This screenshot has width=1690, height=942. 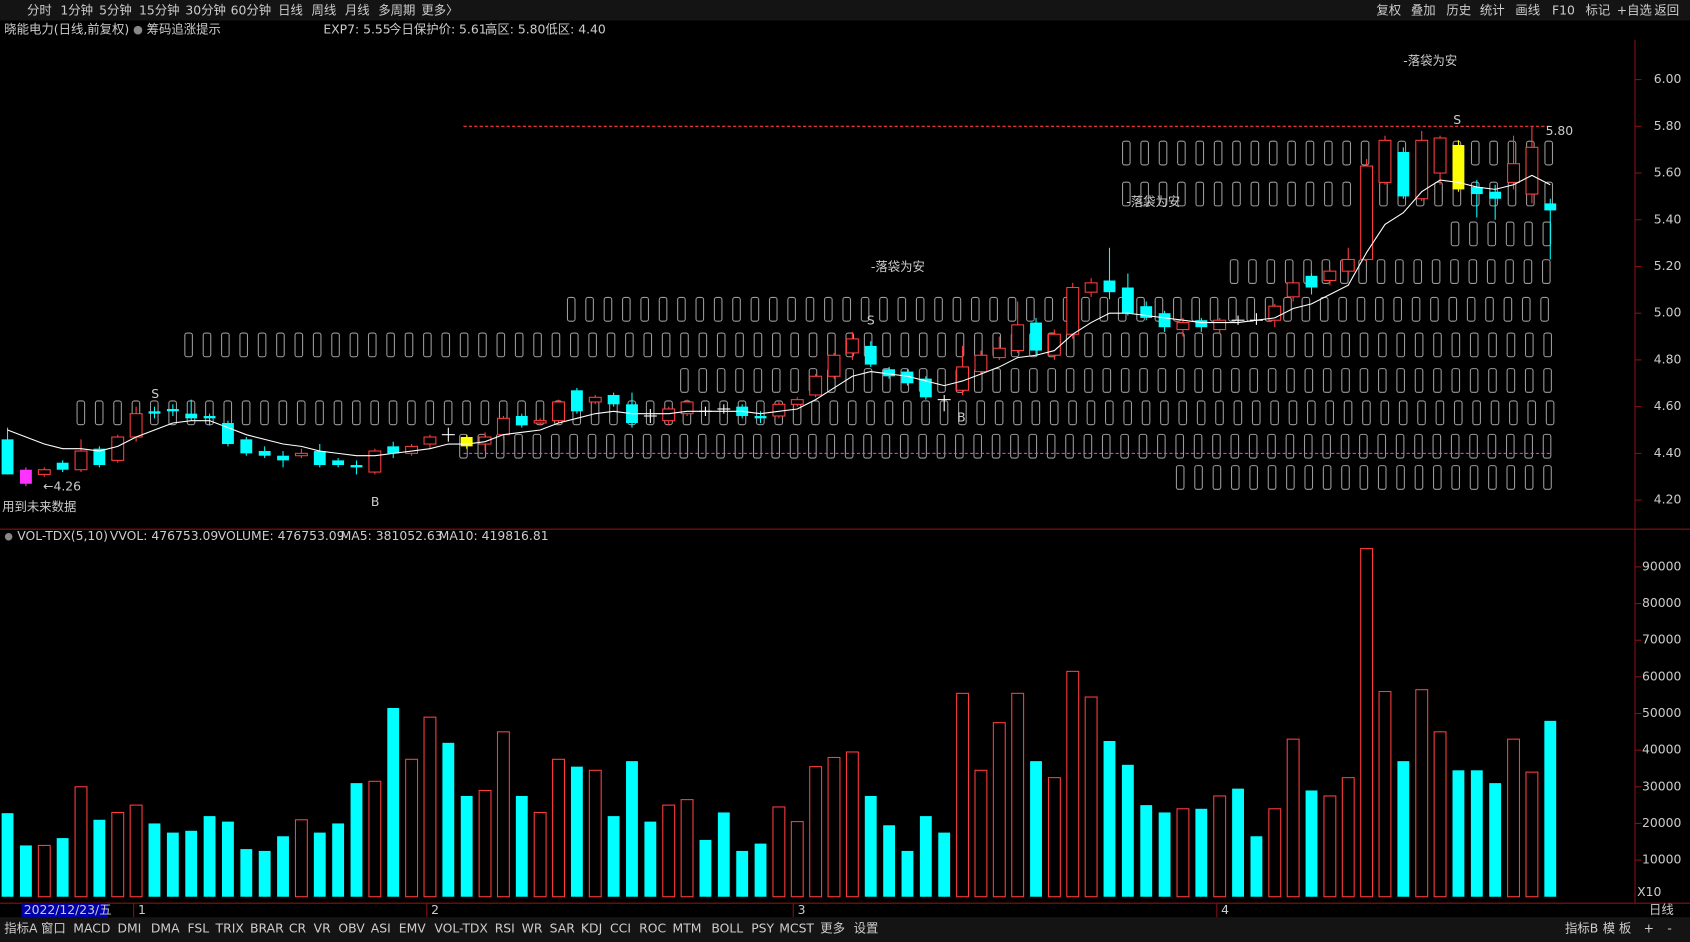 What do you see at coordinates (357, 9) in the screenshot?
I see `toolbar-button: 月线` at bounding box center [357, 9].